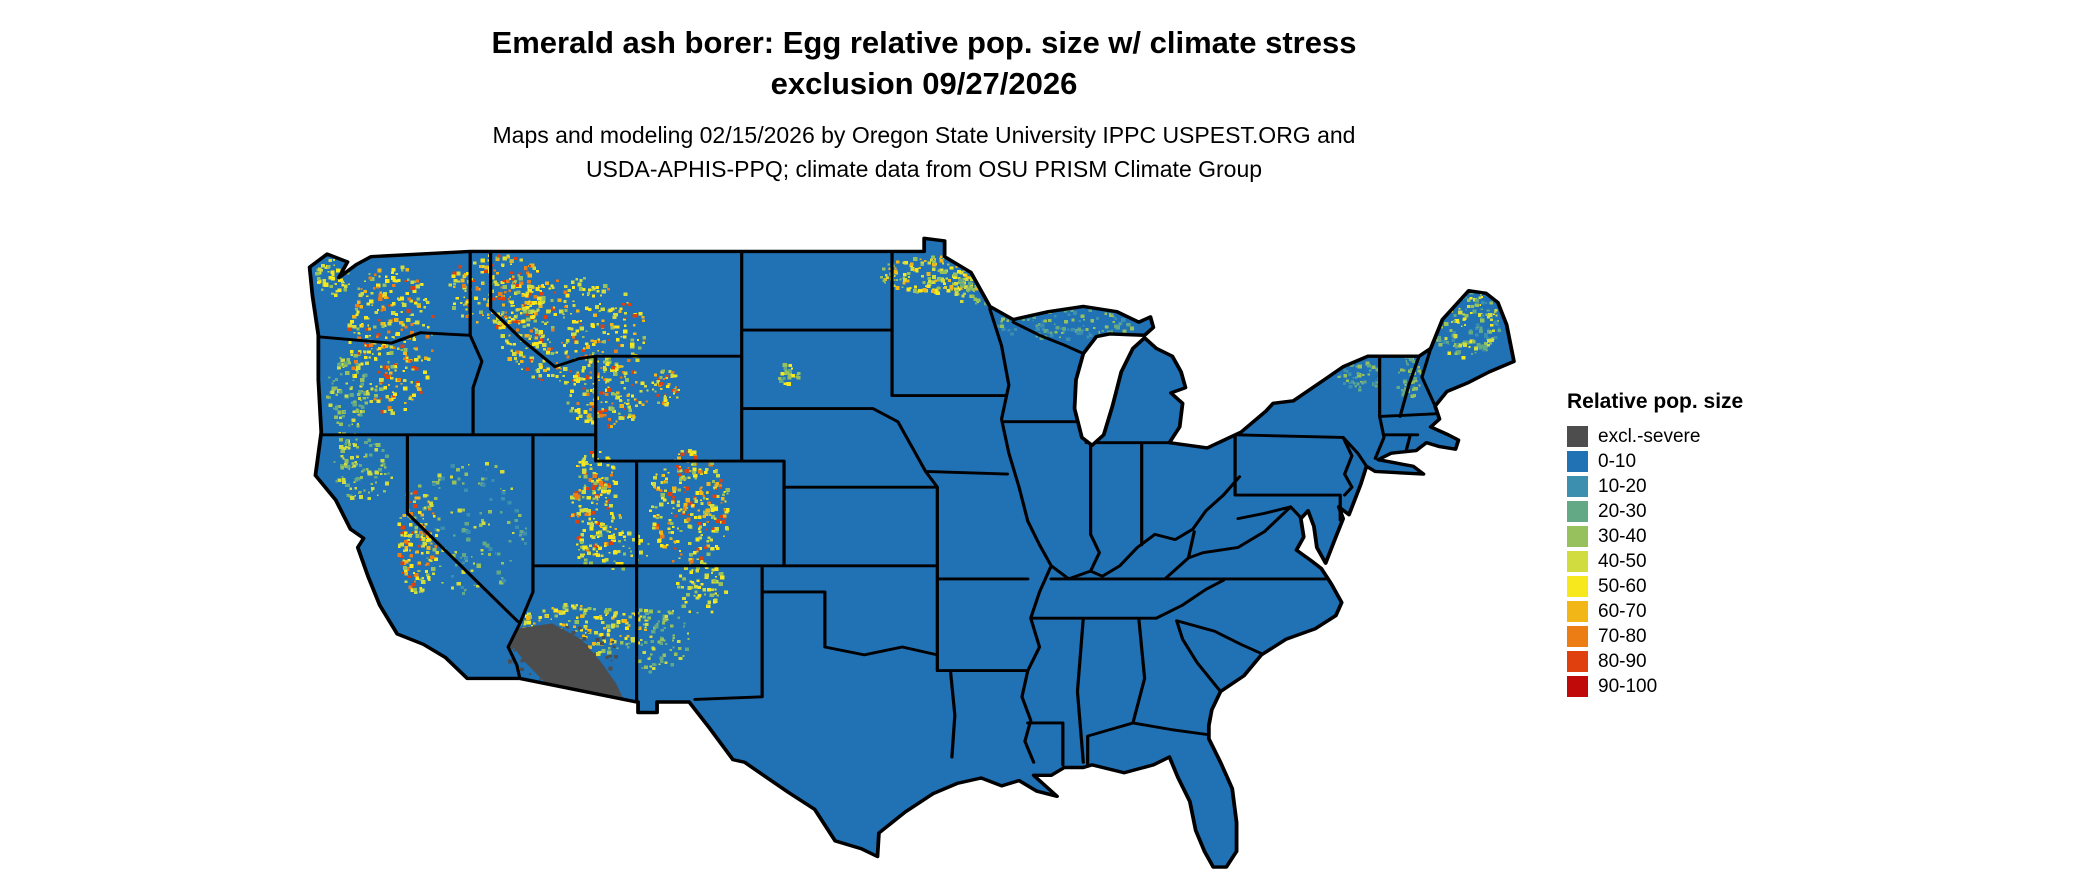 Image resolution: width=2100 pixels, height=892 pixels. What do you see at coordinates (1622, 561) in the screenshot?
I see `legend-label: 40-50` at bounding box center [1622, 561].